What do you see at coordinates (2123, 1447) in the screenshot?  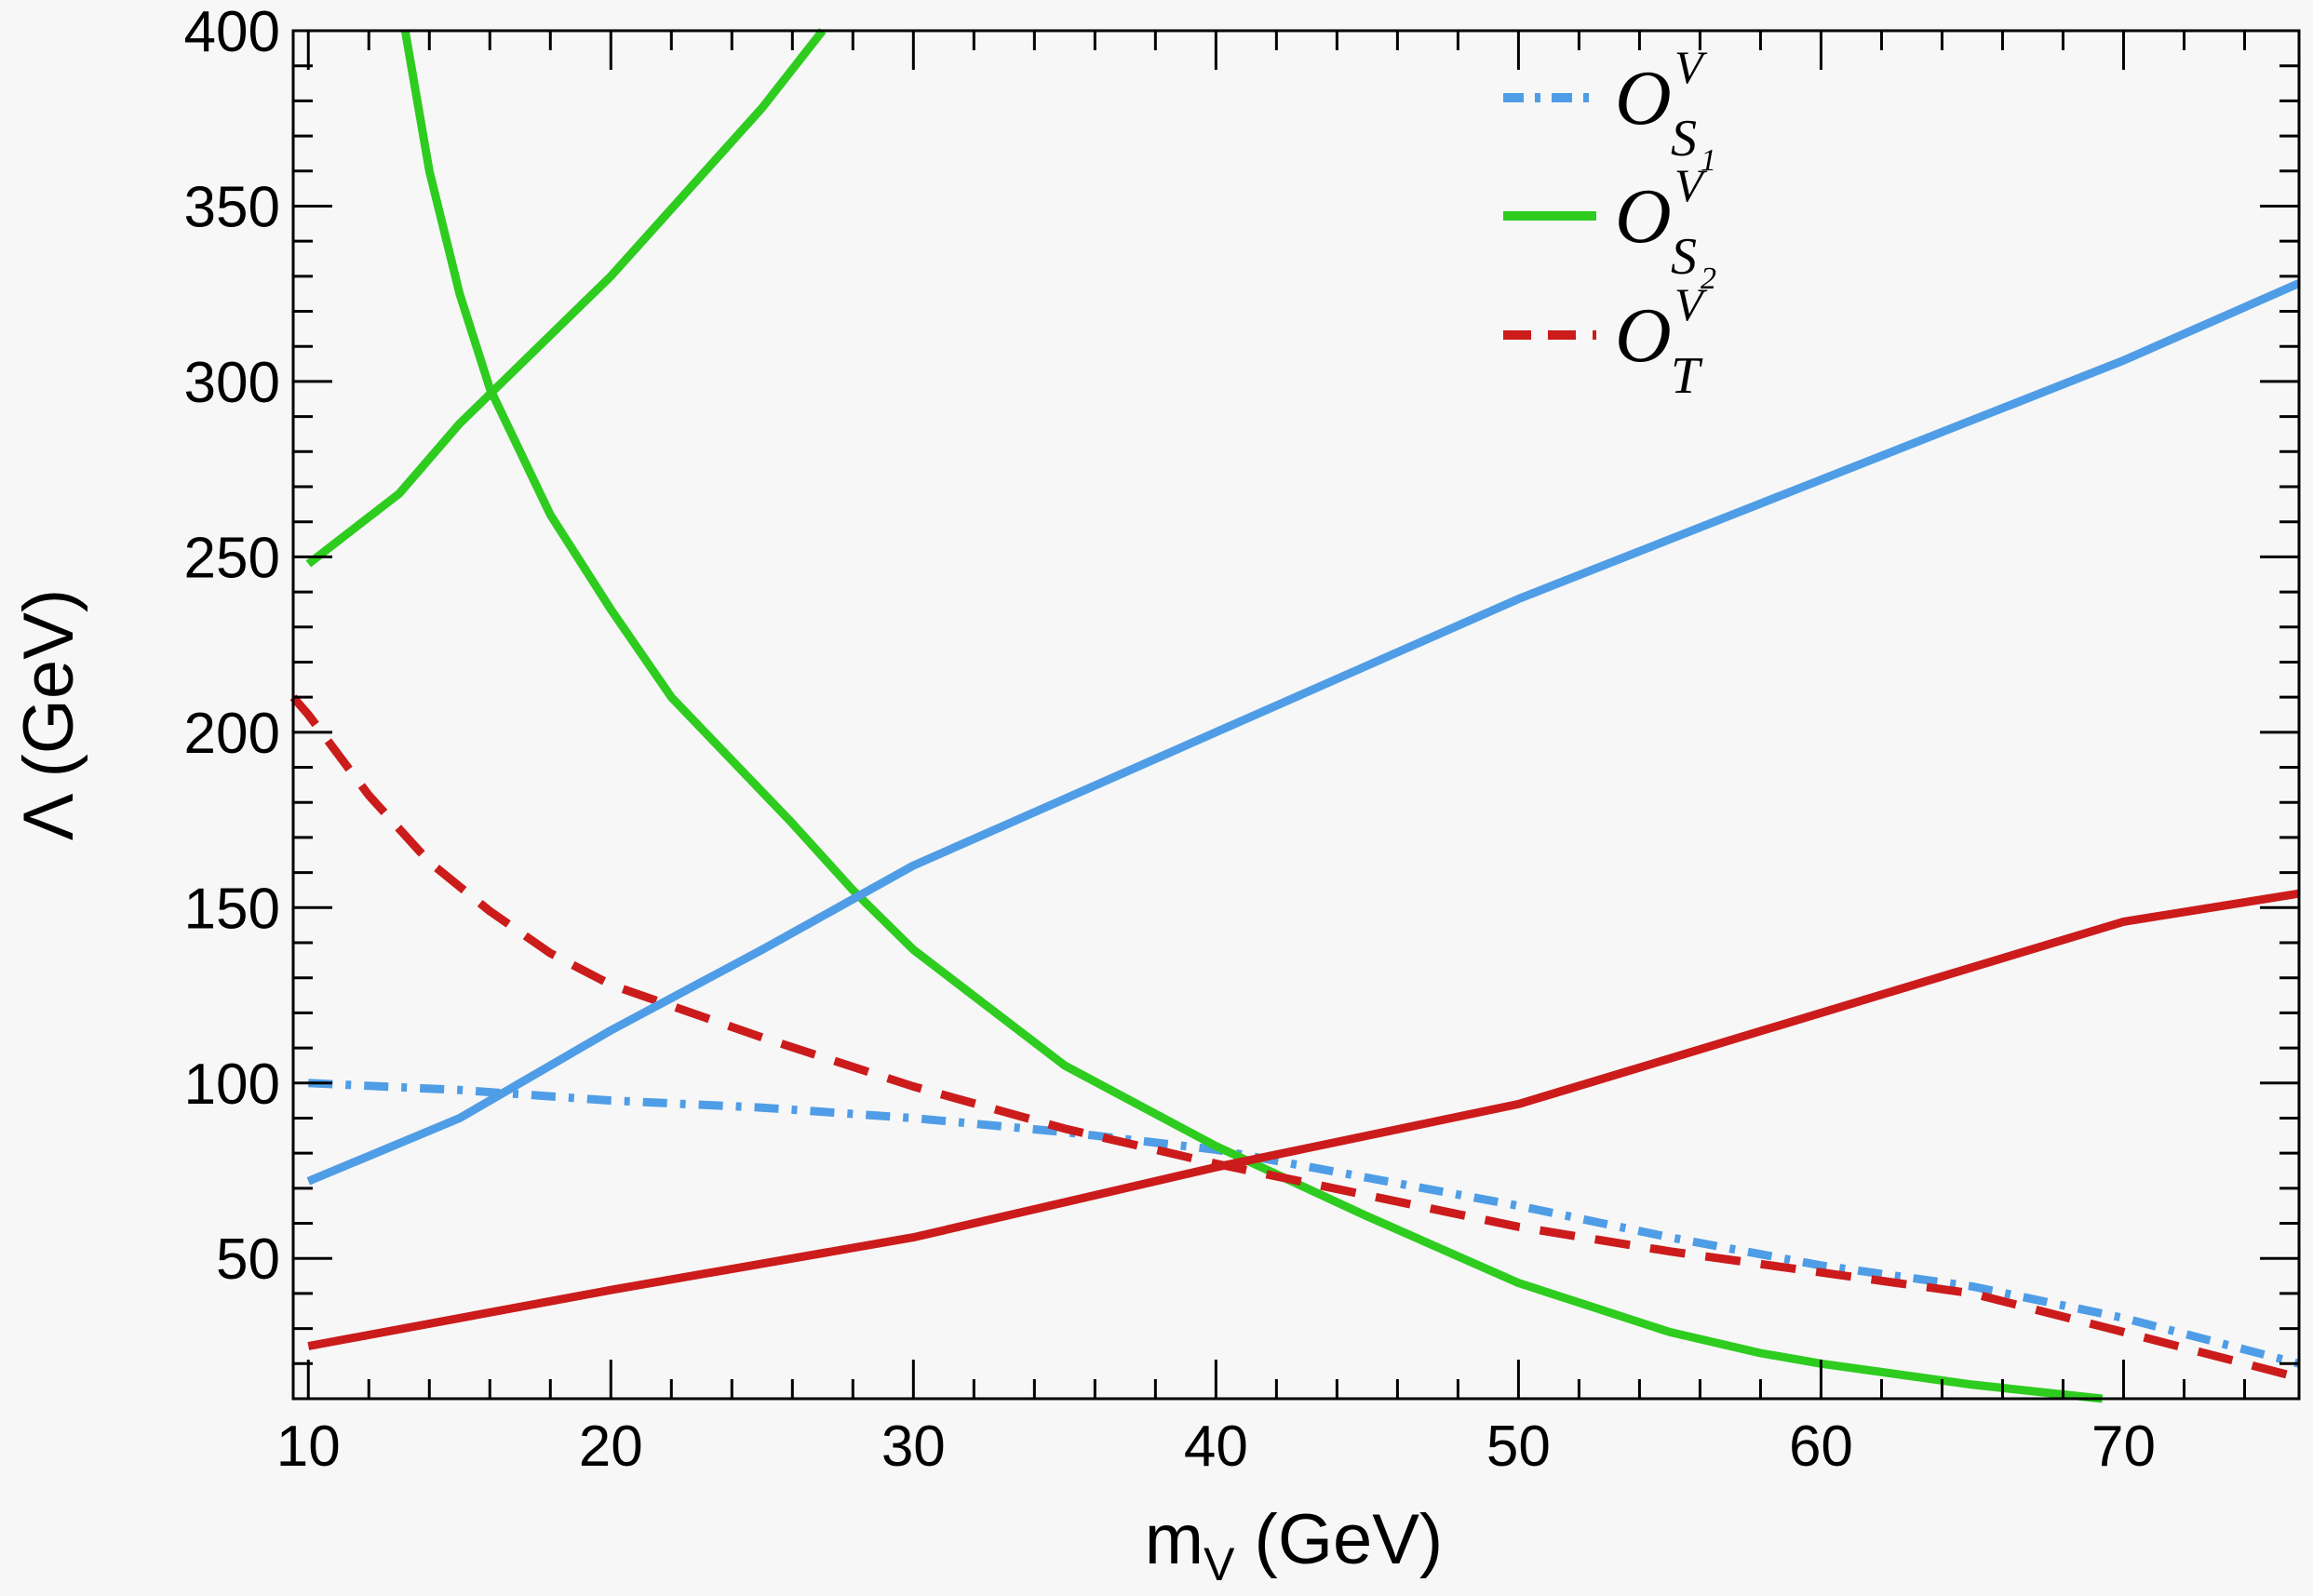 I see `x-tick-label: 70` at bounding box center [2123, 1447].